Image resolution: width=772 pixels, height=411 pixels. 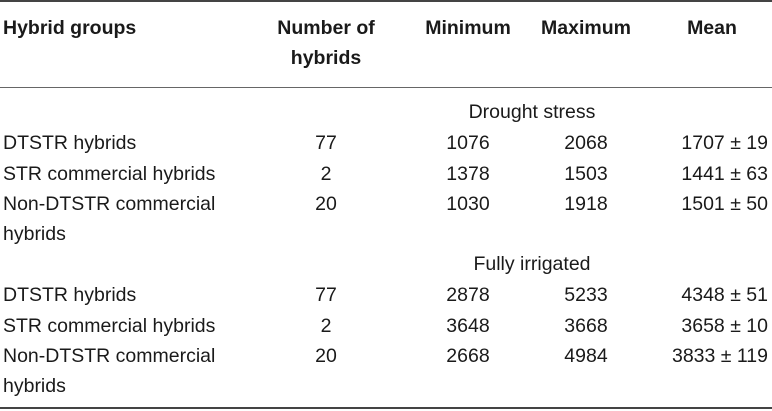 What do you see at coordinates (586, 356) in the screenshot?
I see `row-maximum: 4984` at bounding box center [586, 356].